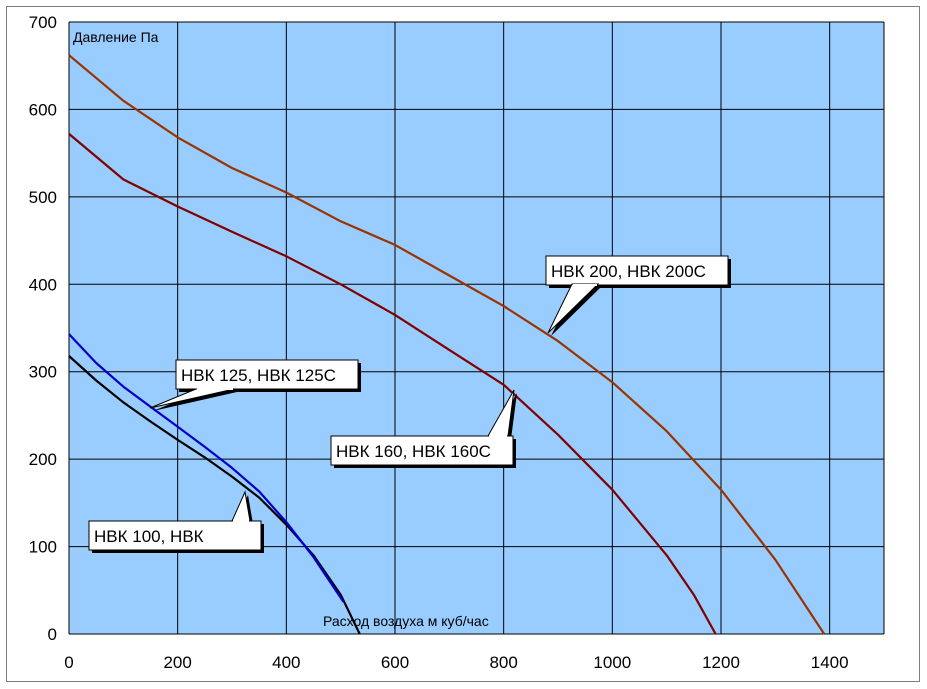 The height and width of the screenshot is (689, 927). What do you see at coordinates (258, 375) in the screenshot?
I see `callout-label: НВК 125, НВК 125С` at bounding box center [258, 375].